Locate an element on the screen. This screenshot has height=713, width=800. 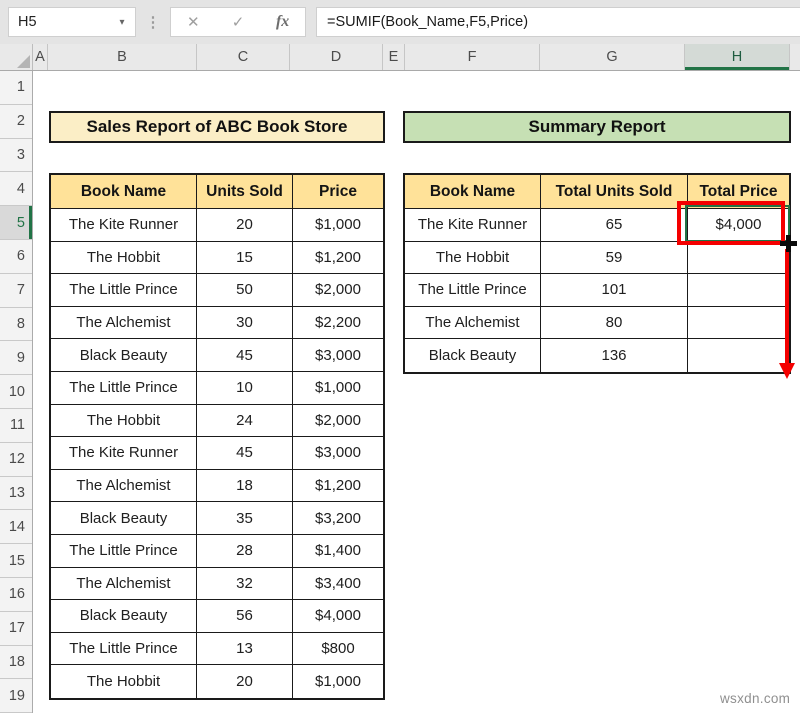
column-header-A: A is located at coordinates (40, 57).